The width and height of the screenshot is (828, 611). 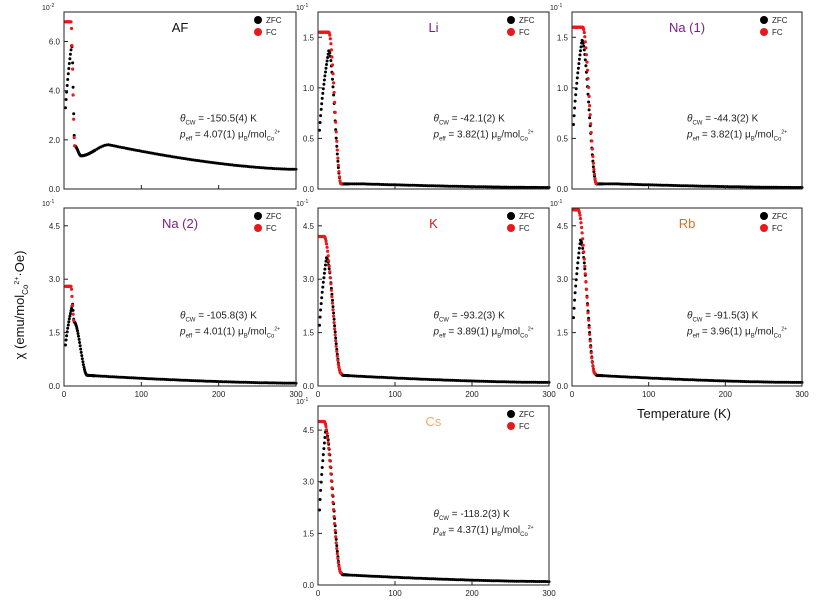 I want to click on y-tick-label: 0.0, so click(x=563, y=386).